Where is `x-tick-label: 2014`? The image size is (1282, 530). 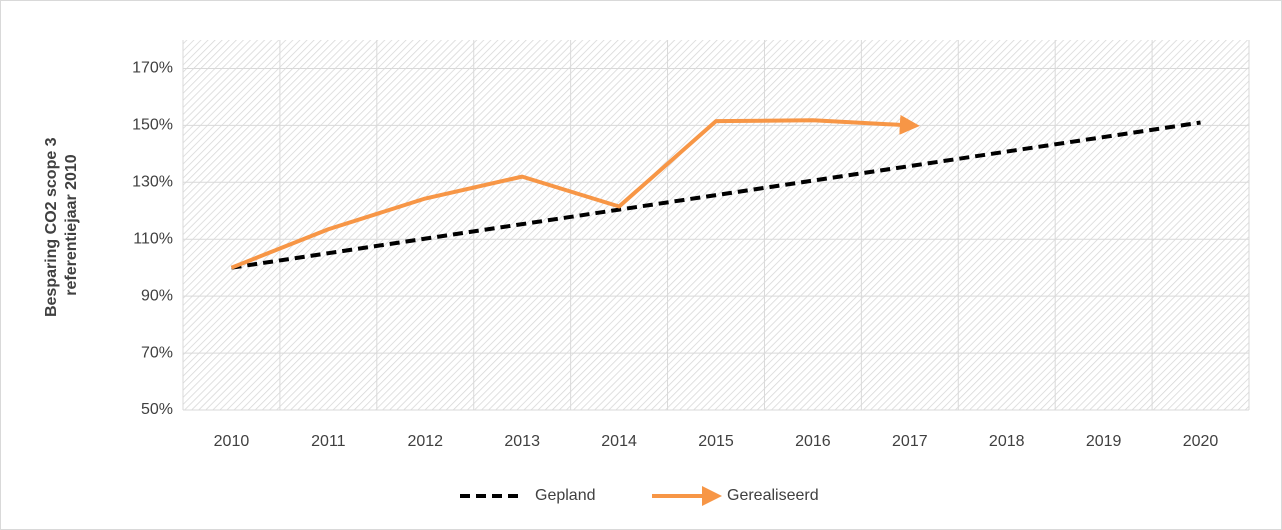
x-tick-label: 2014 is located at coordinates (619, 441).